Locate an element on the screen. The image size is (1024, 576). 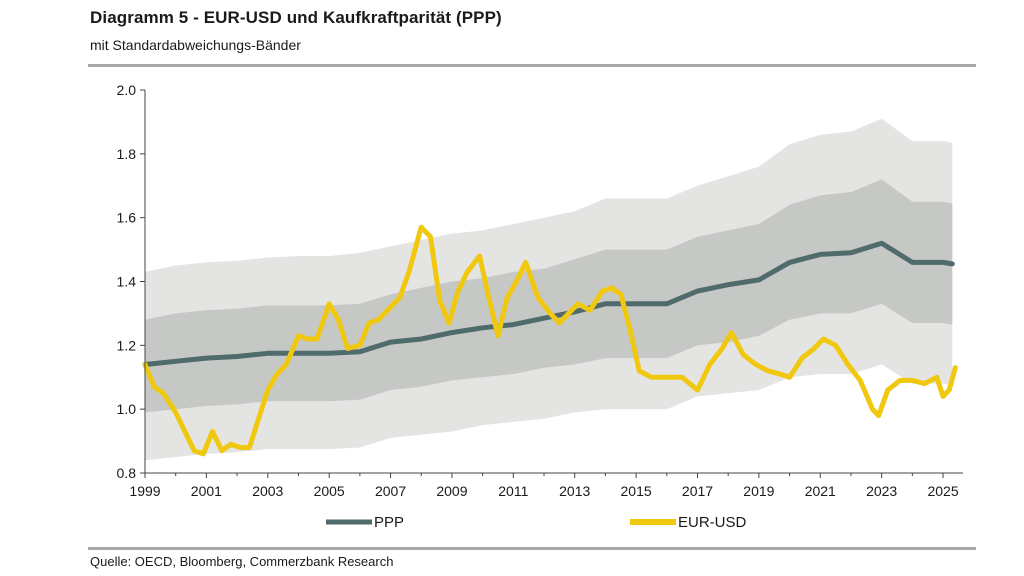
x-tick-label: 1999 is located at coordinates (144, 491).